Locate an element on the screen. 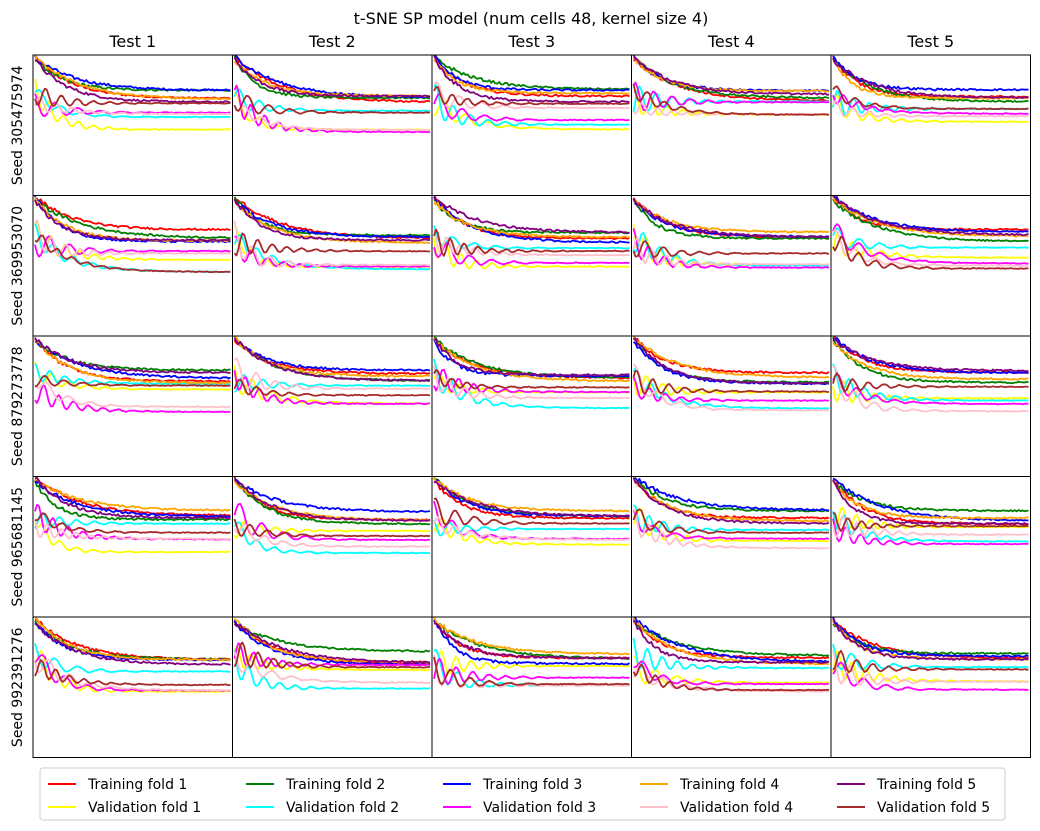 Image resolution: width=1040 pixels, height=831 pixels. column-title: Test 2 is located at coordinates (332, 41).